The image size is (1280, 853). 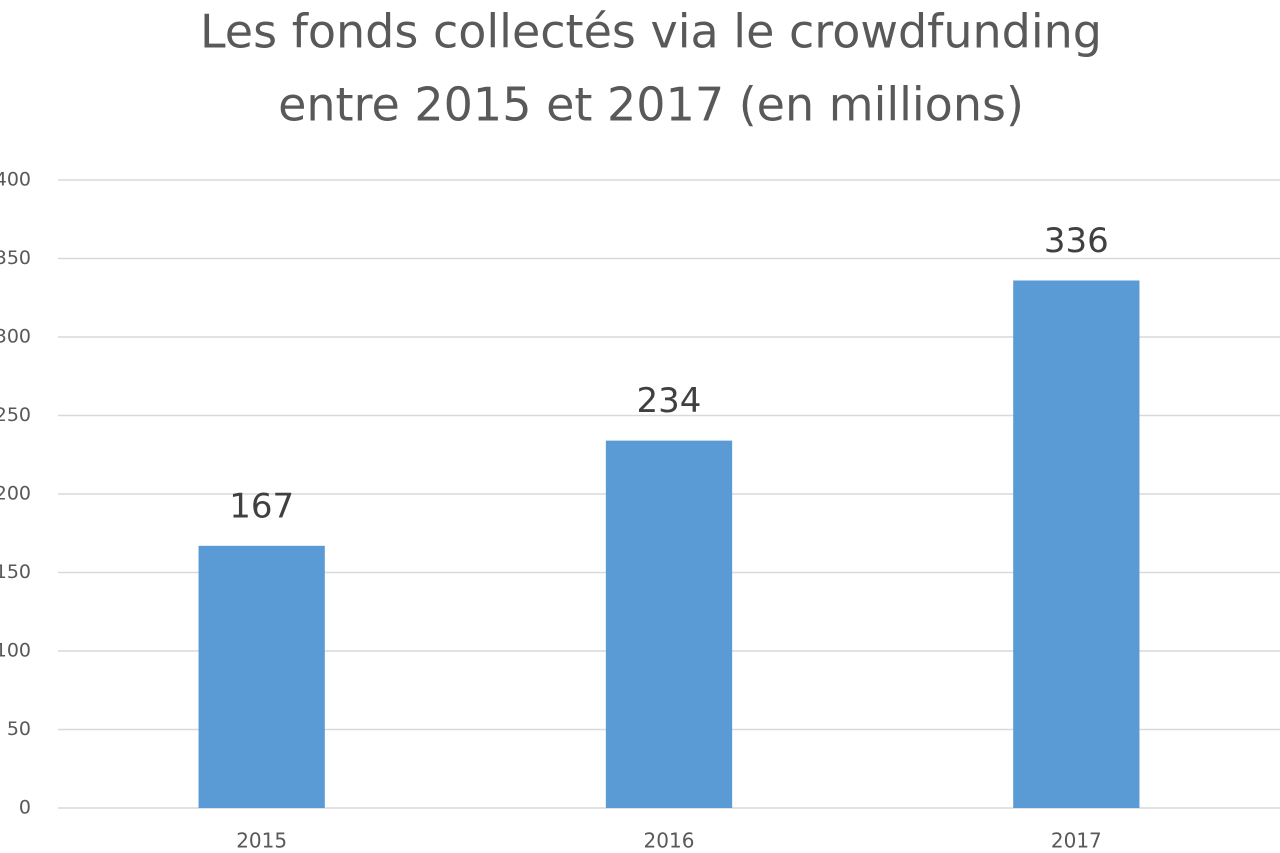 I want to click on y-tick-label: 0, so click(x=25, y=808).